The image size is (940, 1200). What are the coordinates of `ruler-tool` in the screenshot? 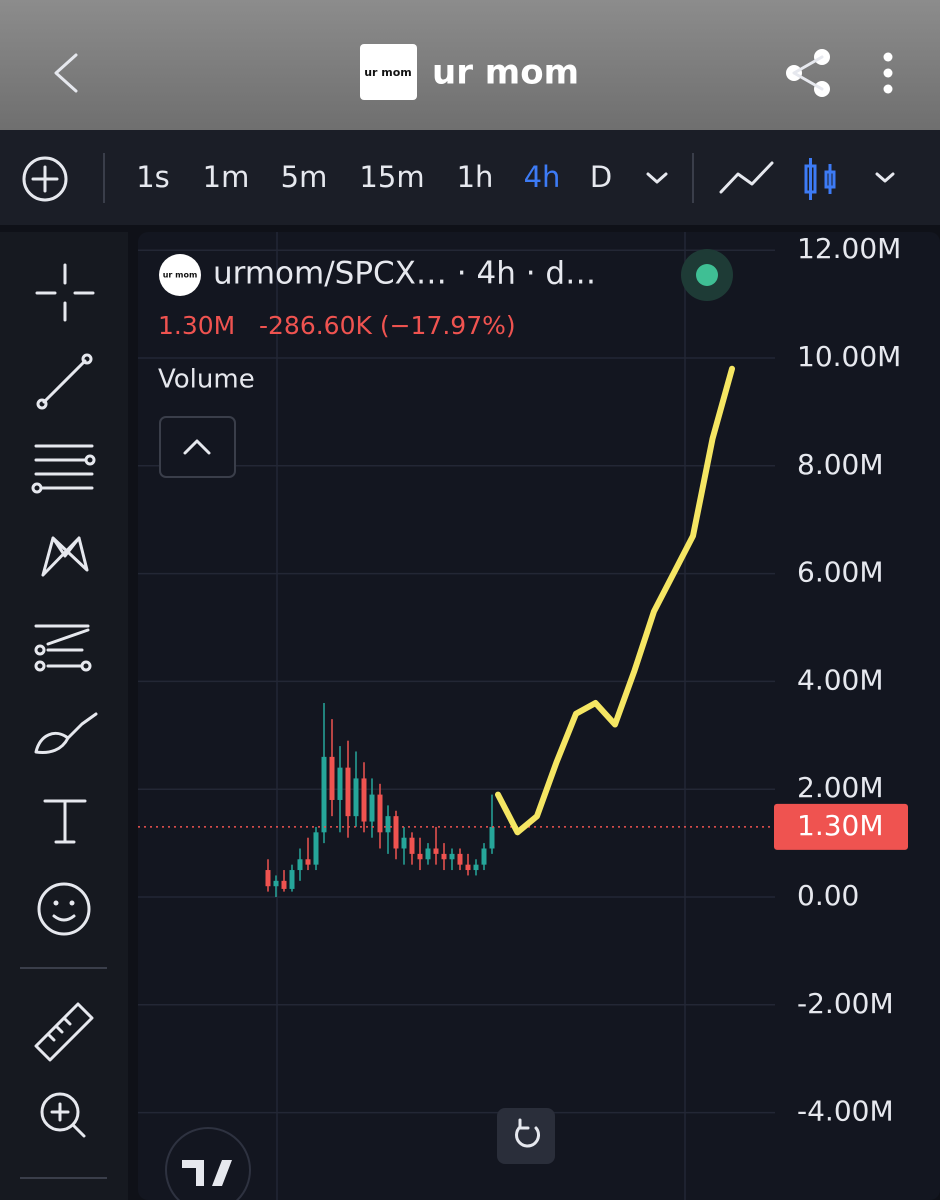 It's located at (64, 1032).